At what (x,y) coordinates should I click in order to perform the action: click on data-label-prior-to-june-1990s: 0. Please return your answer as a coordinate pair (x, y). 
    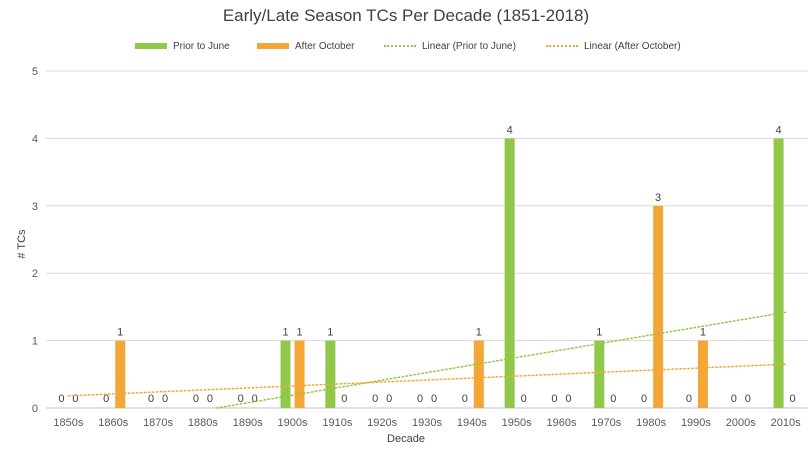
    Looking at the image, I should click on (689, 399).